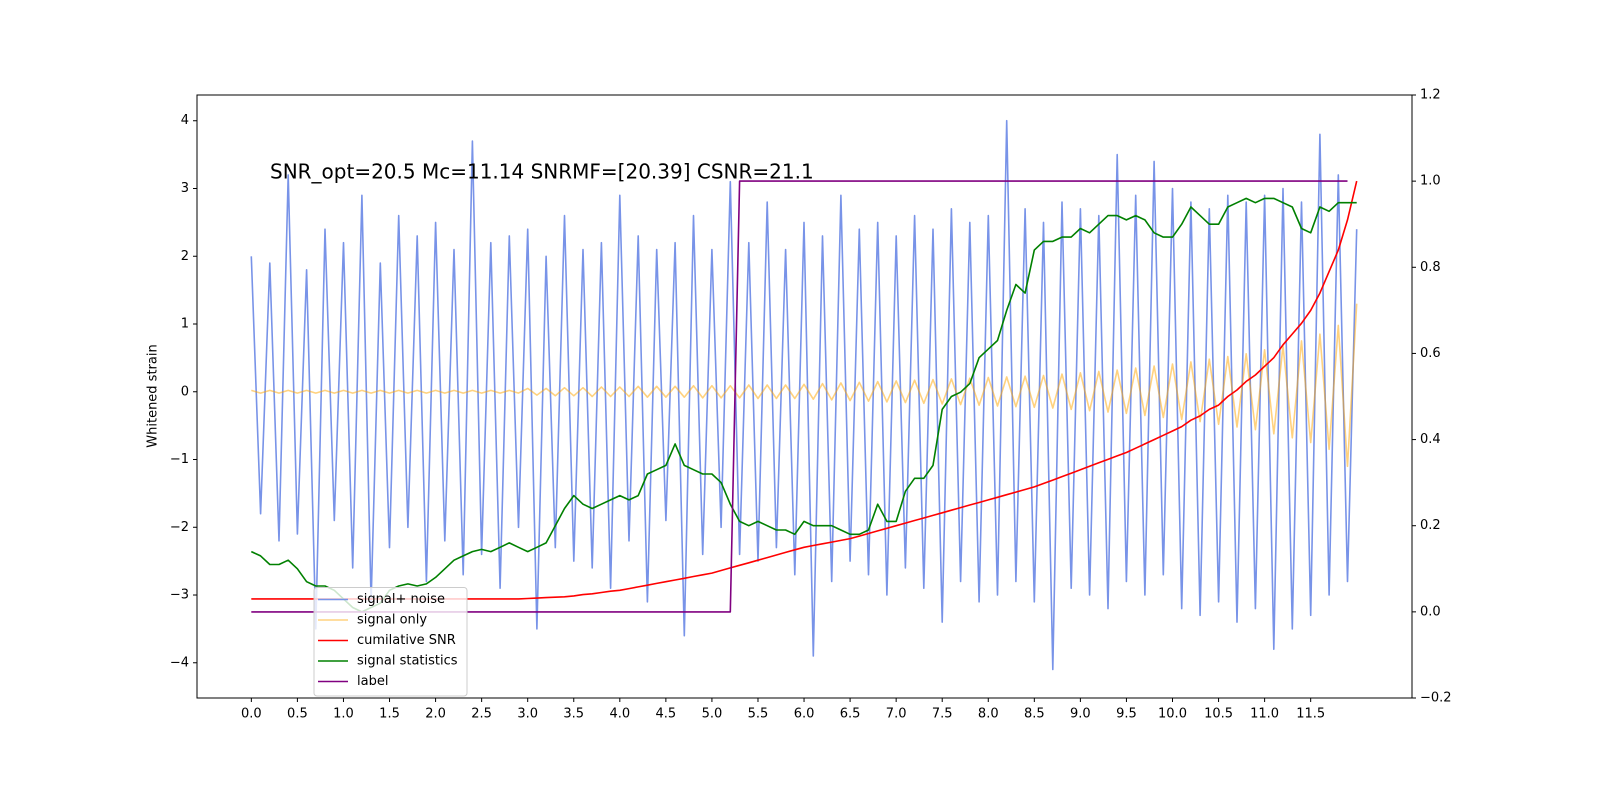  Describe the element at coordinates (185, 391) in the screenshot. I see `y-tick-label: 0` at that location.